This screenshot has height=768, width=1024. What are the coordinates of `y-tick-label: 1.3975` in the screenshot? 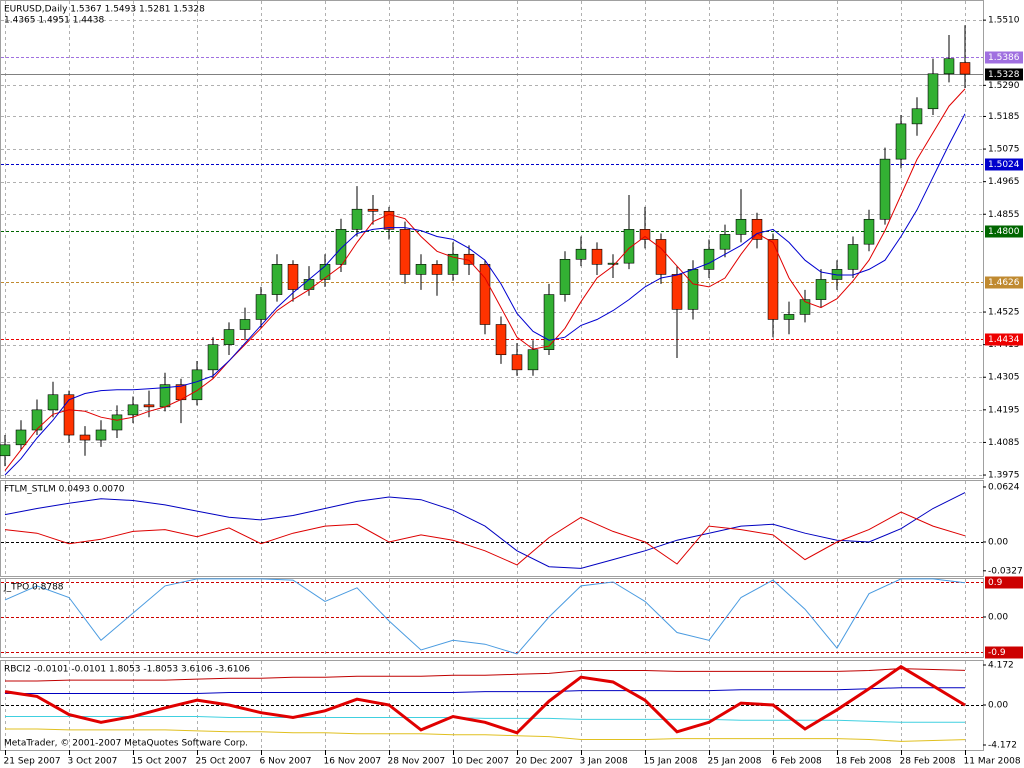 It's located at (1004, 476).